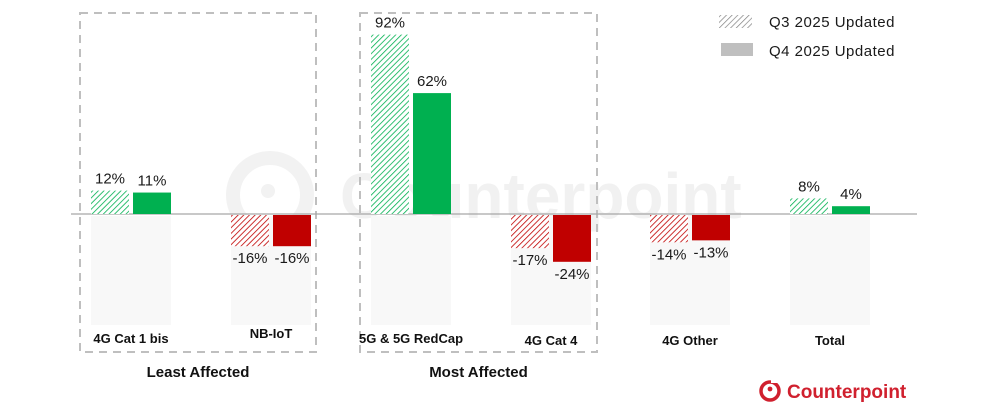  I want to click on data-label: -14%, so click(668, 254).